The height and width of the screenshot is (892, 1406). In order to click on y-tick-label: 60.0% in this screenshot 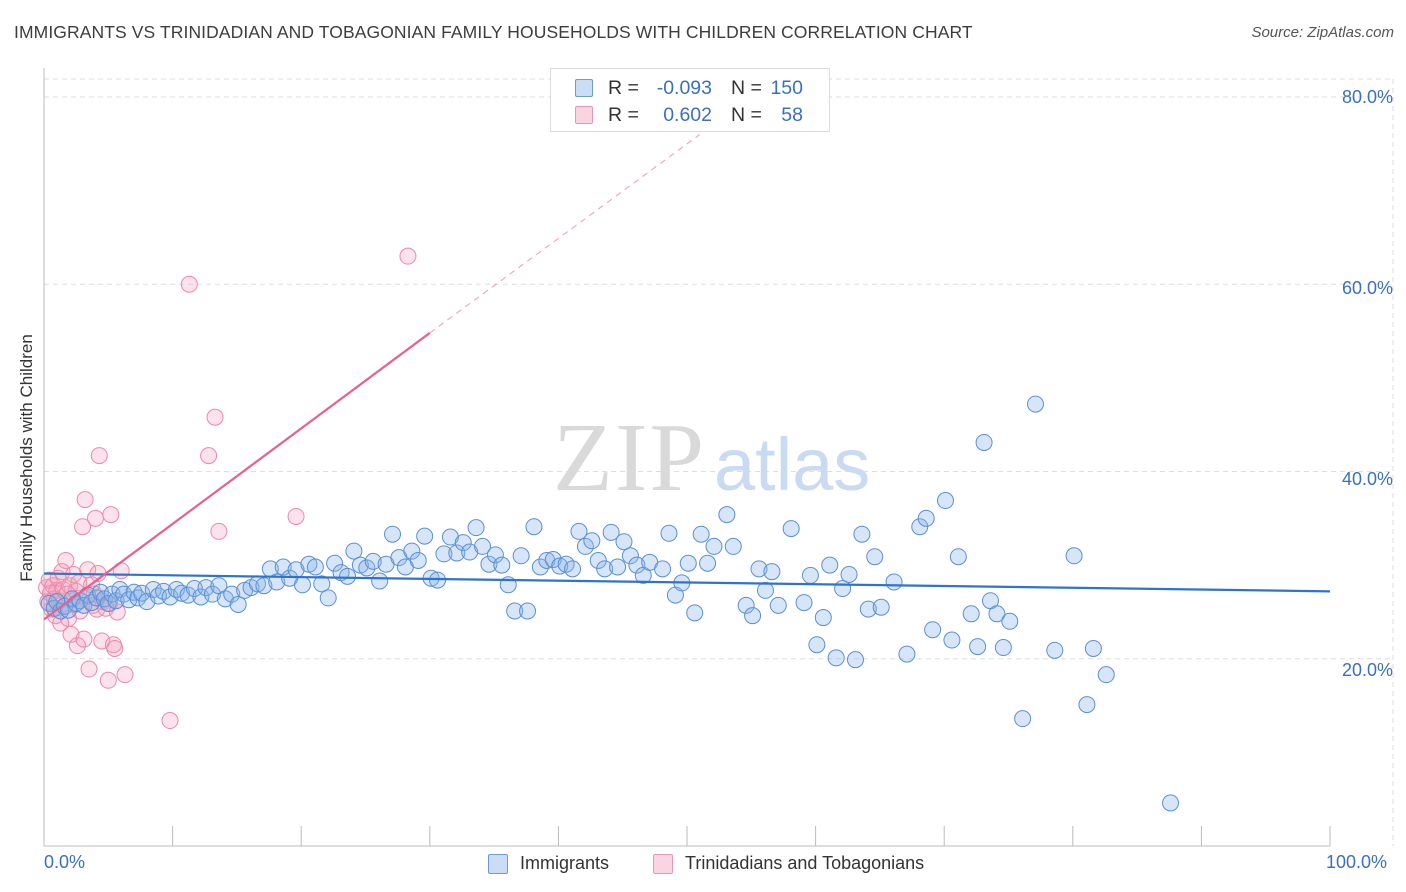, I will do `click(1367, 288)`.